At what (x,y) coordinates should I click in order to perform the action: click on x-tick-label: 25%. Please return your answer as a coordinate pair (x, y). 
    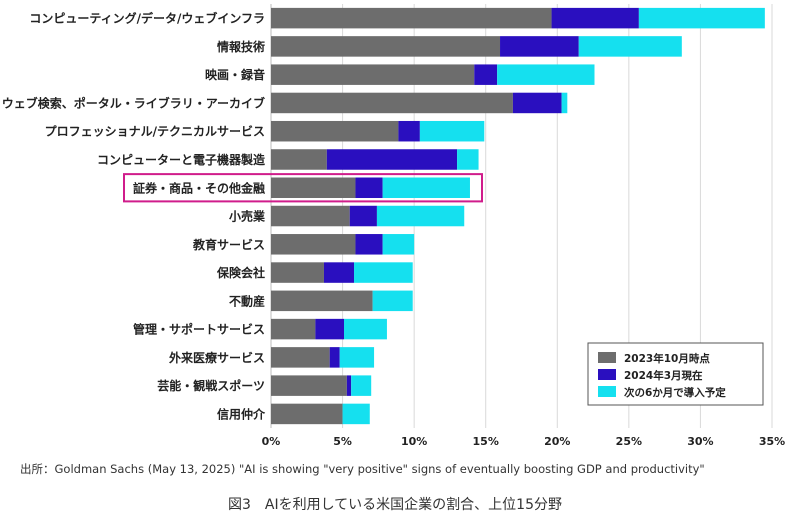
    Looking at the image, I should click on (629, 441).